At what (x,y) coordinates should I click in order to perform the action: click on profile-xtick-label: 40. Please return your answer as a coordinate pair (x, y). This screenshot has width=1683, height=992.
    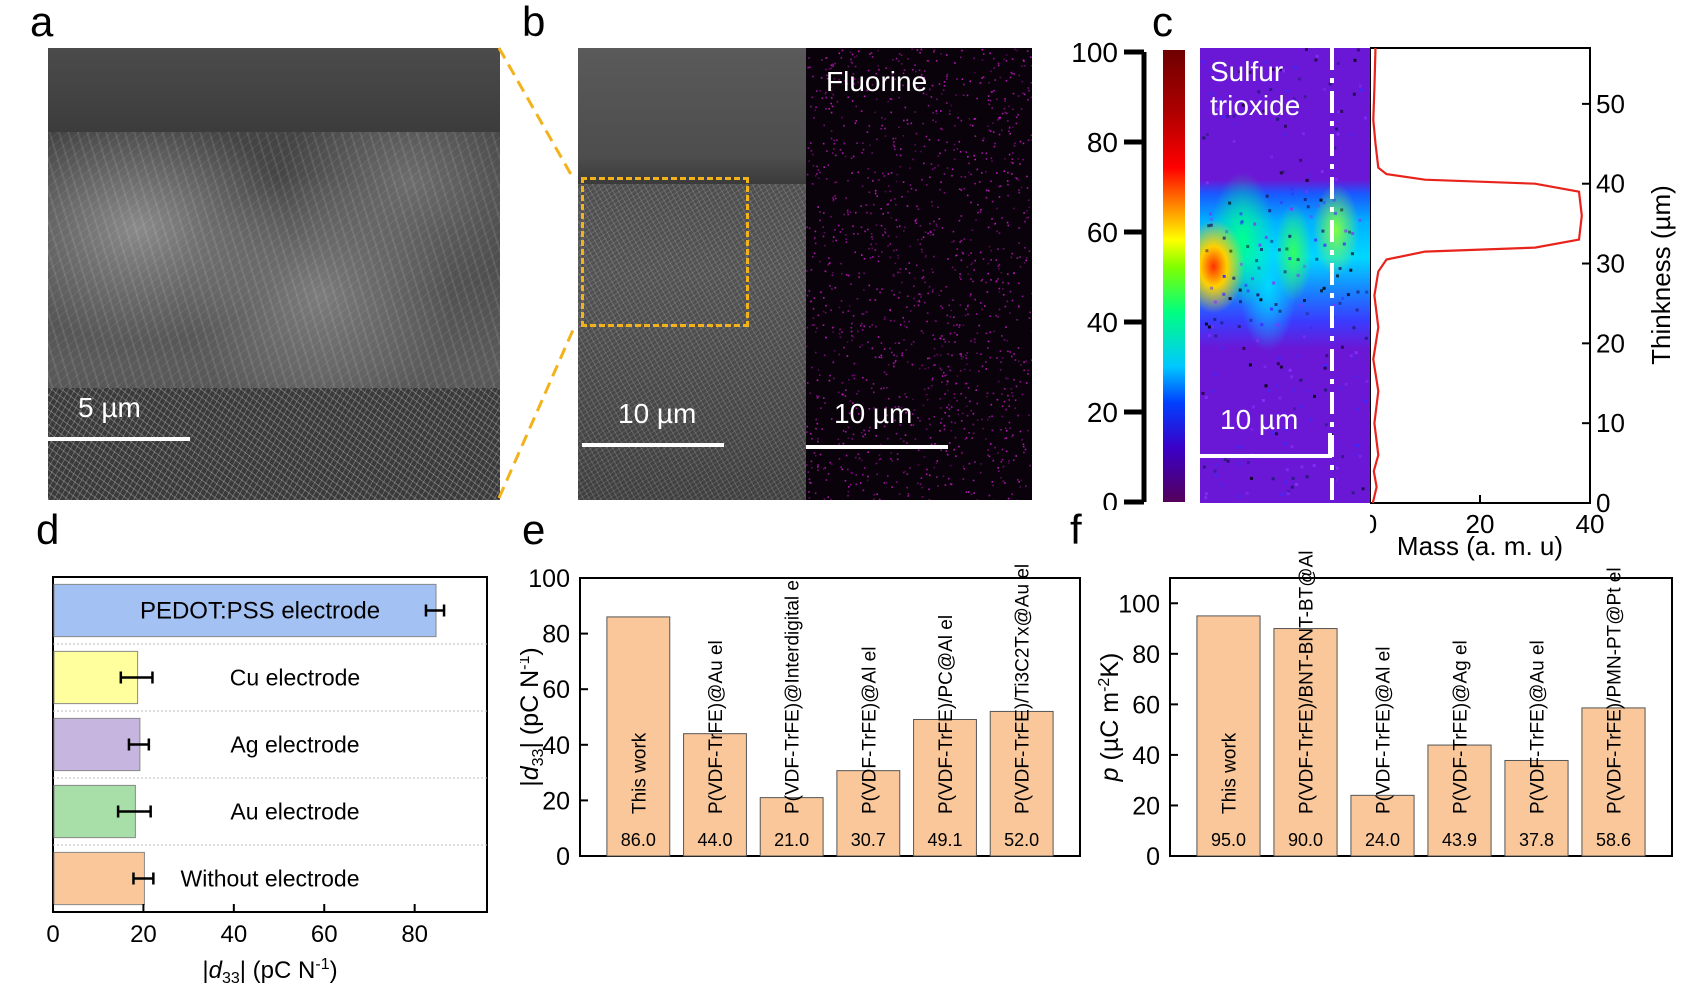
    Looking at the image, I should click on (1590, 524).